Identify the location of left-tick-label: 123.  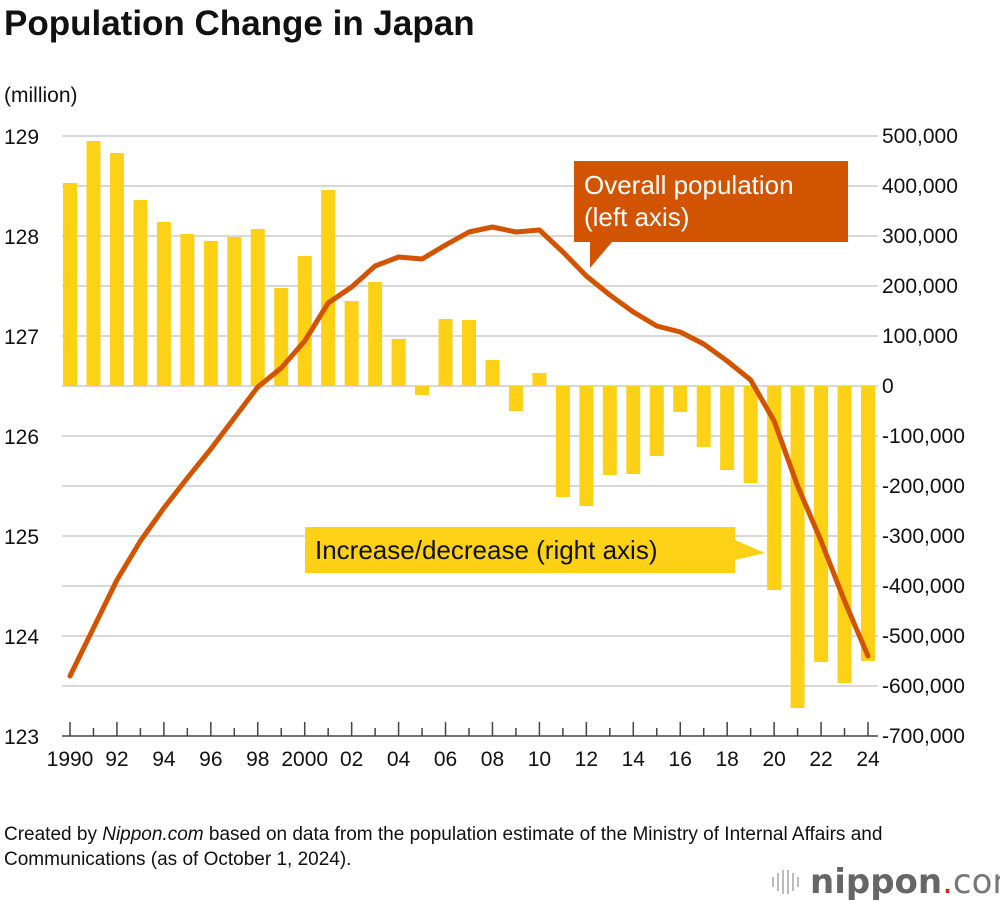
(21, 737).